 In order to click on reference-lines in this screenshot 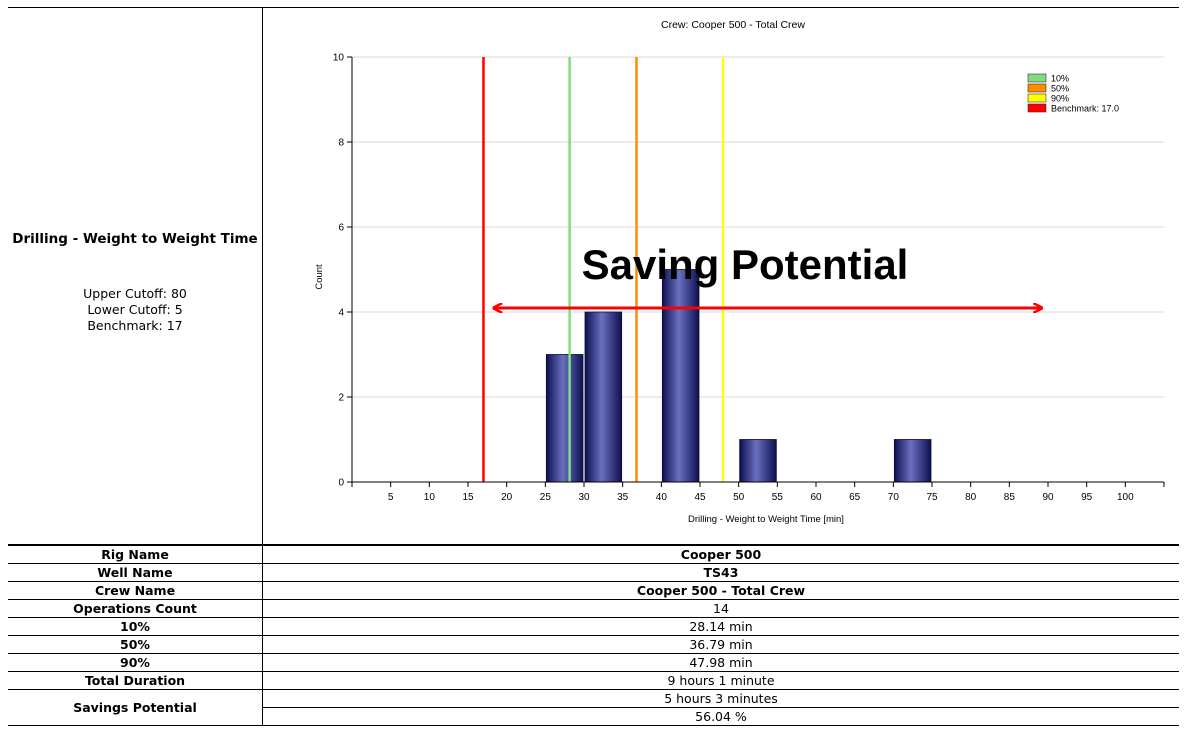, I will do `click(603, 269)`.